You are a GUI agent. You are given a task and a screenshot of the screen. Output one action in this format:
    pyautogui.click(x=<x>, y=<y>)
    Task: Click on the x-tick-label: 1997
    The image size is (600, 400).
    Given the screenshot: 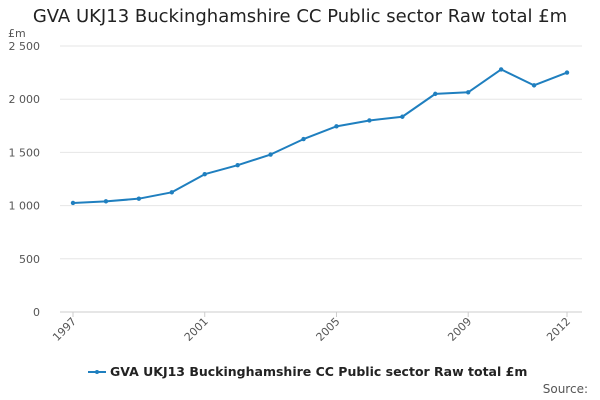 What is the action you would take?
    pyautogui.click(x=64, y=329)
    